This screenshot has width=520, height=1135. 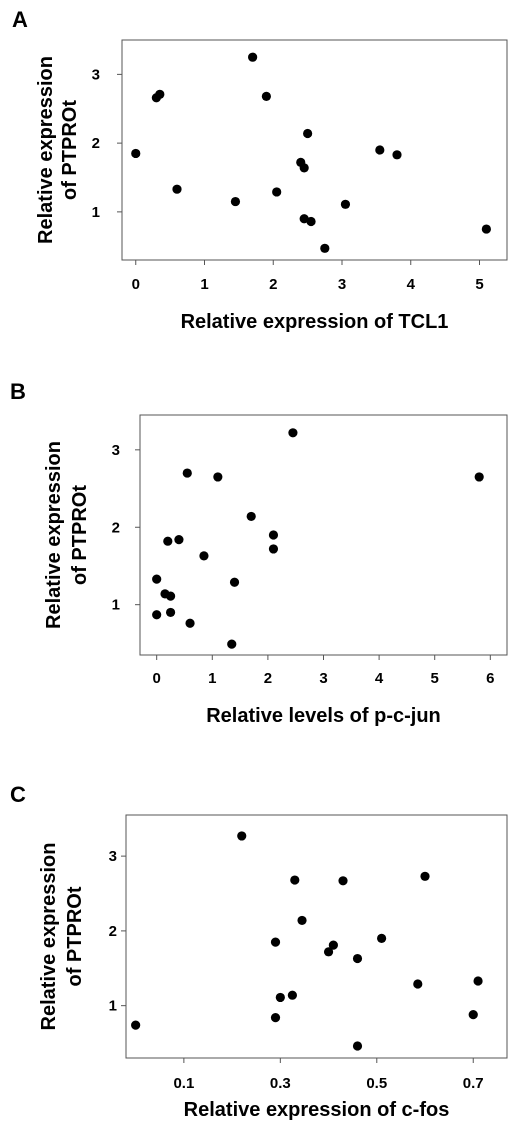 What do you see at coordinates (136, 284) in the screenshot?
I see `panel-a-x-tick-label: 0` at bounding box center [136, 284].